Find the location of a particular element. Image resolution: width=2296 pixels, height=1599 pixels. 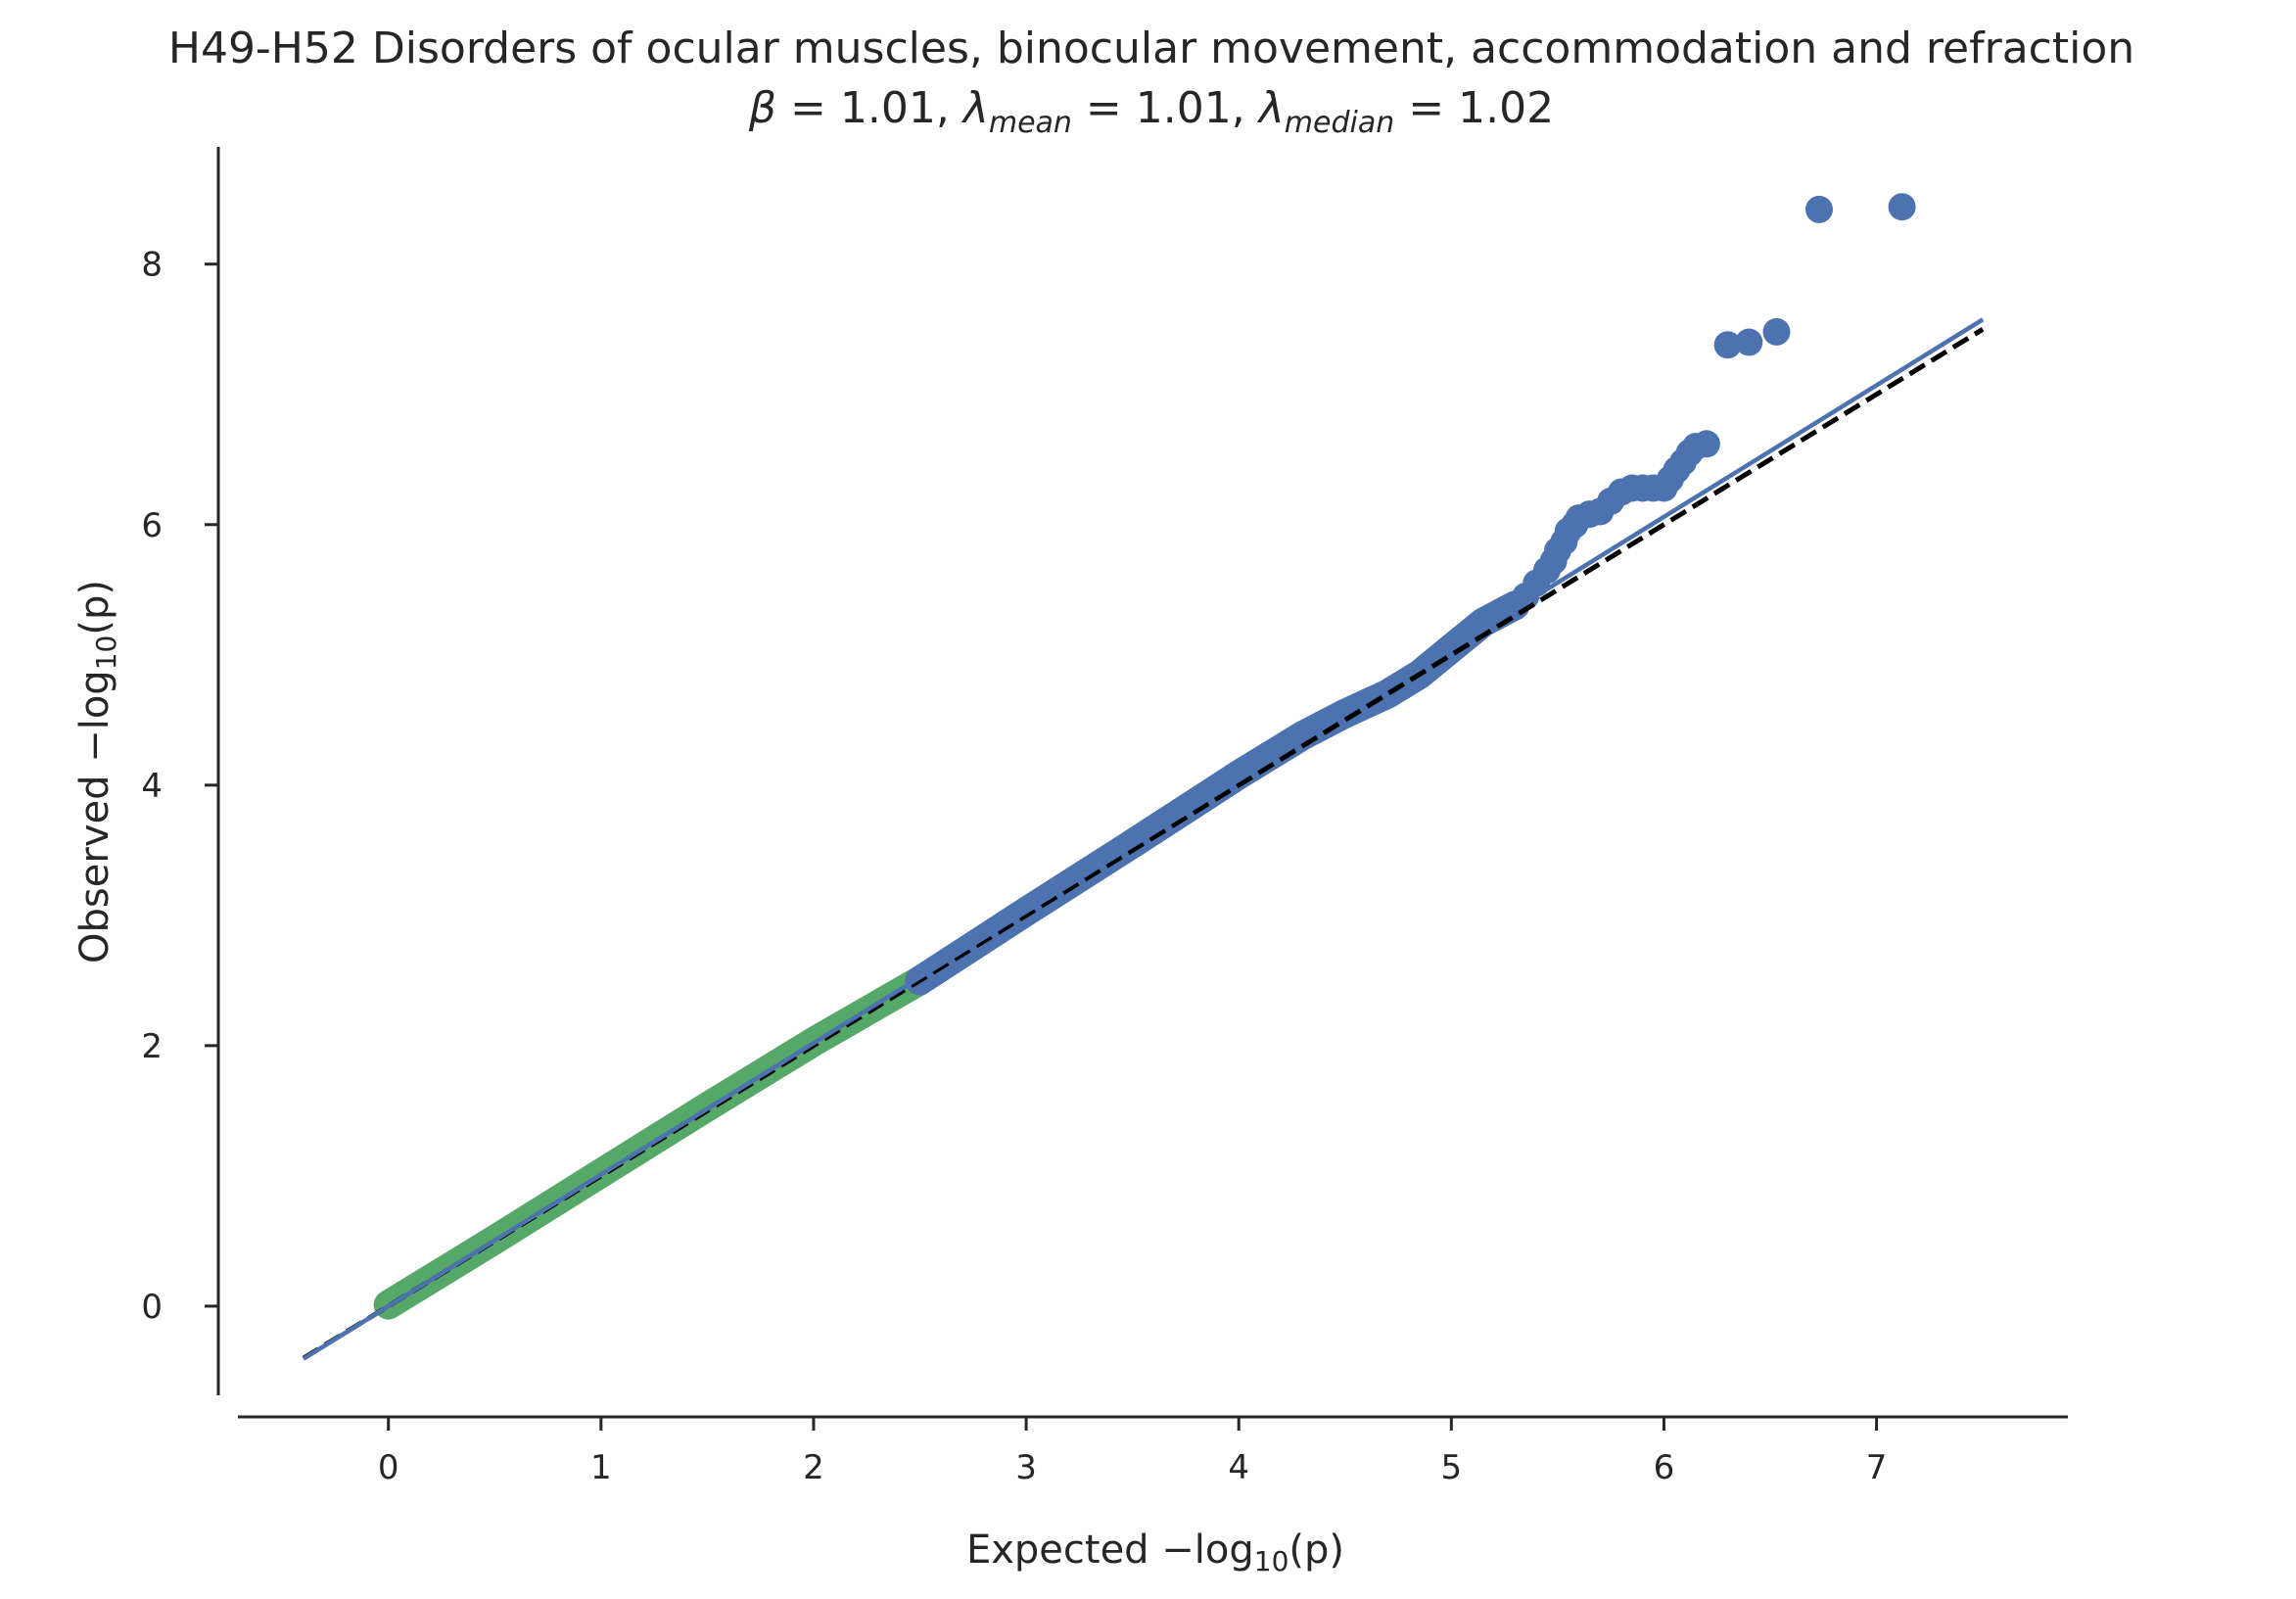

subtitle-lambda-symbol-1: λ is located at coordinates (975, 108).